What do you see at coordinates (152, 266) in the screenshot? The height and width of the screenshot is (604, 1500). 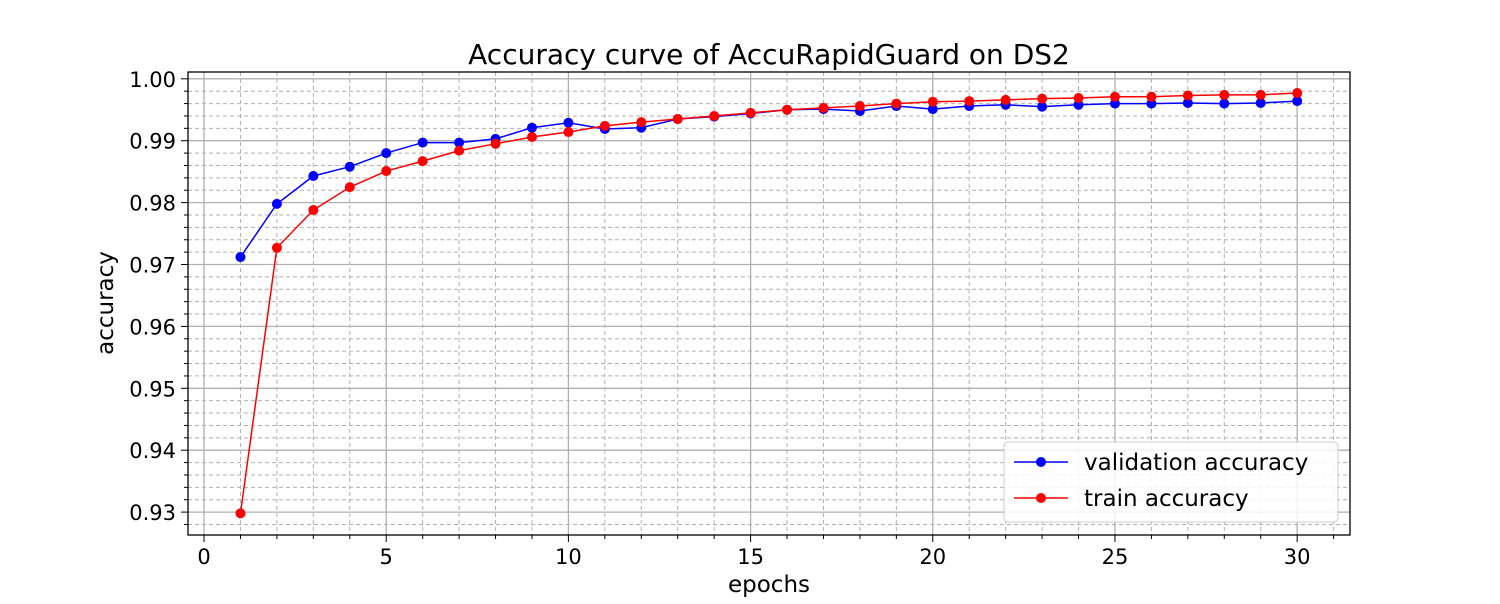 I see `y-tick-label: 0.97` at bounding box center [152, 266].